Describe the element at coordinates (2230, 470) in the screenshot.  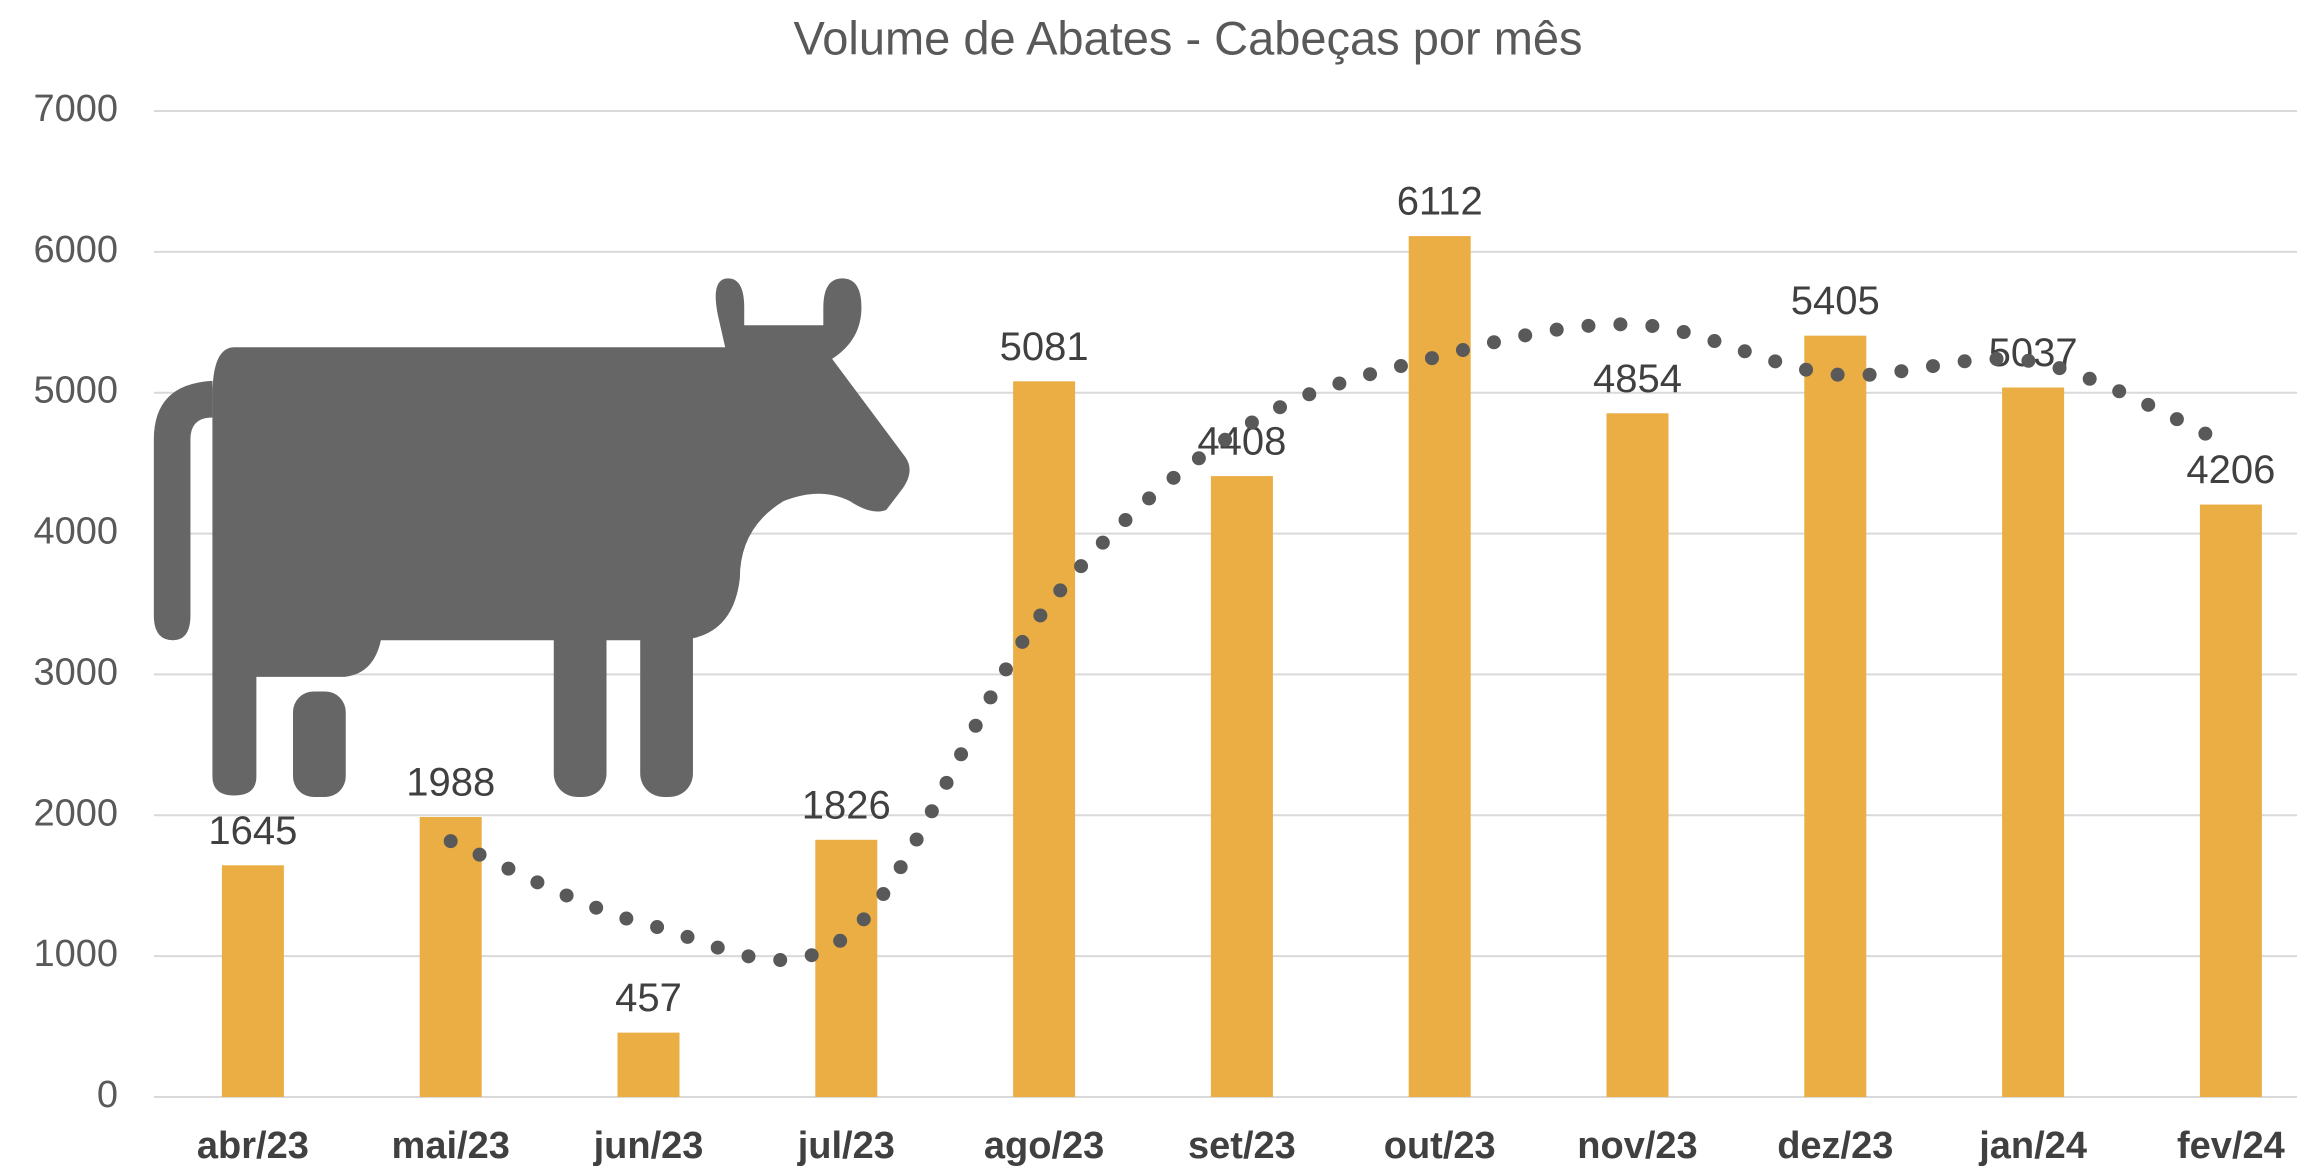
I see `data-label: 4206` at that location.